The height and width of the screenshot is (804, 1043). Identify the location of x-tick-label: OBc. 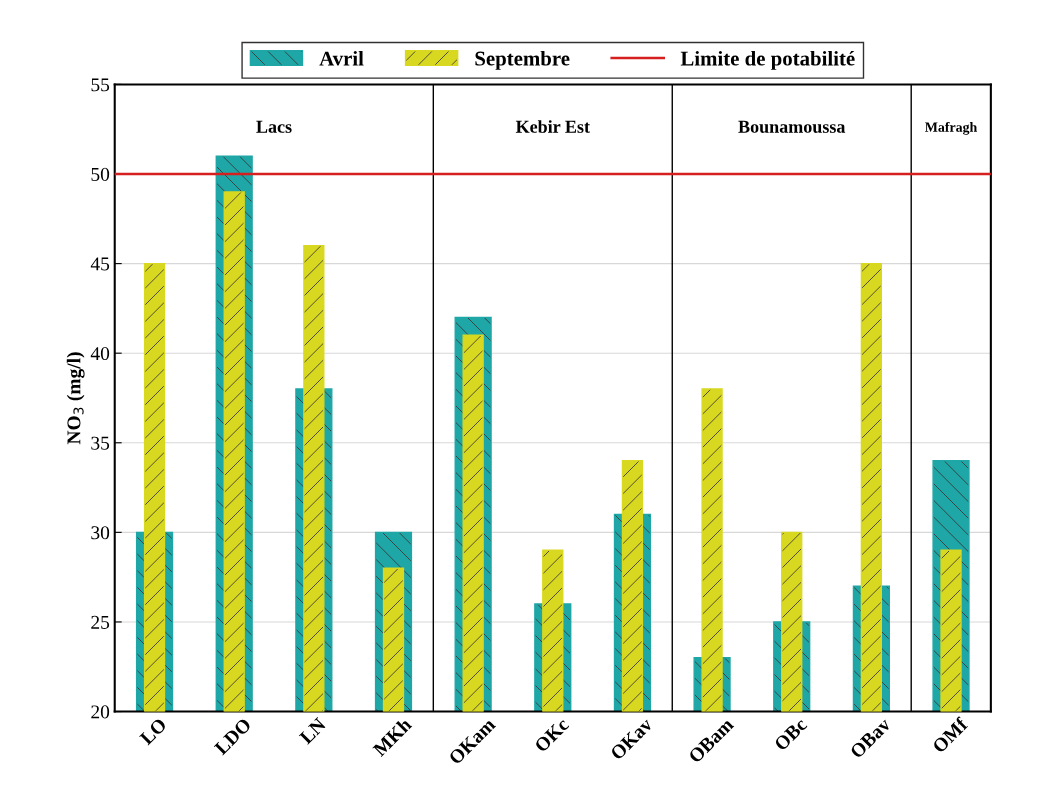
(790, 734).